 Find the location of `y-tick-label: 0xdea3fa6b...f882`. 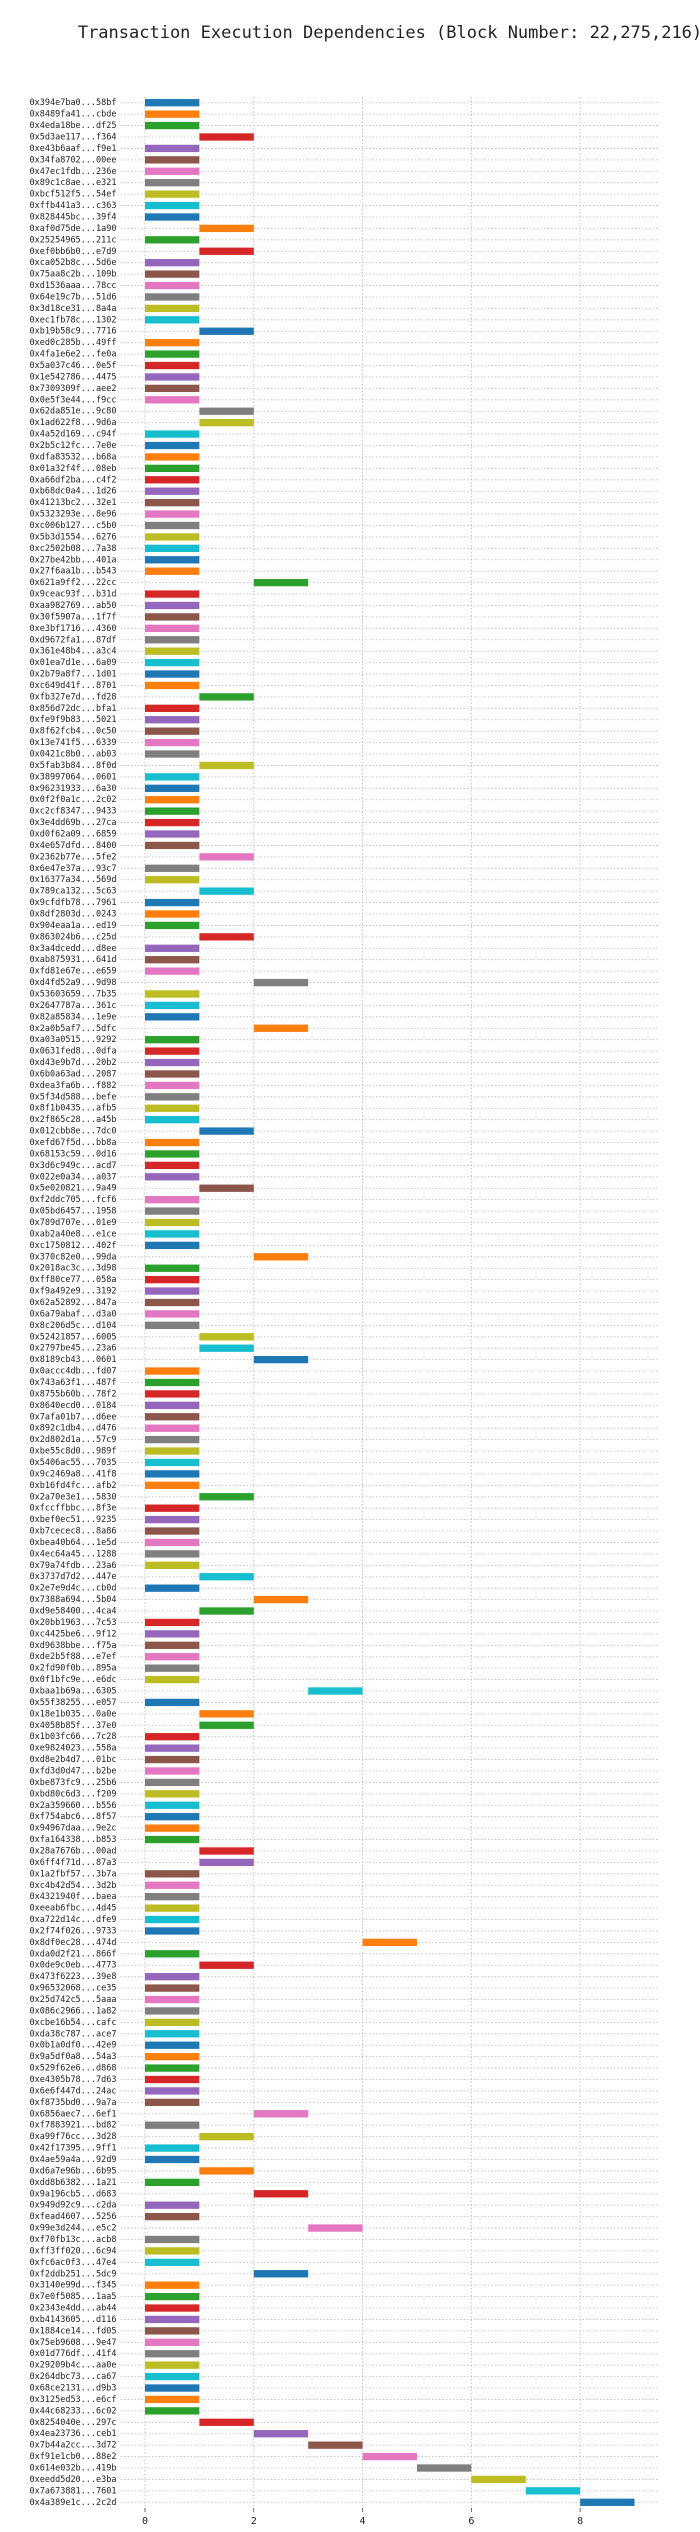

y-tick-label: 0xdea3fa6b...f882 is located at coordinates (73, 1086).